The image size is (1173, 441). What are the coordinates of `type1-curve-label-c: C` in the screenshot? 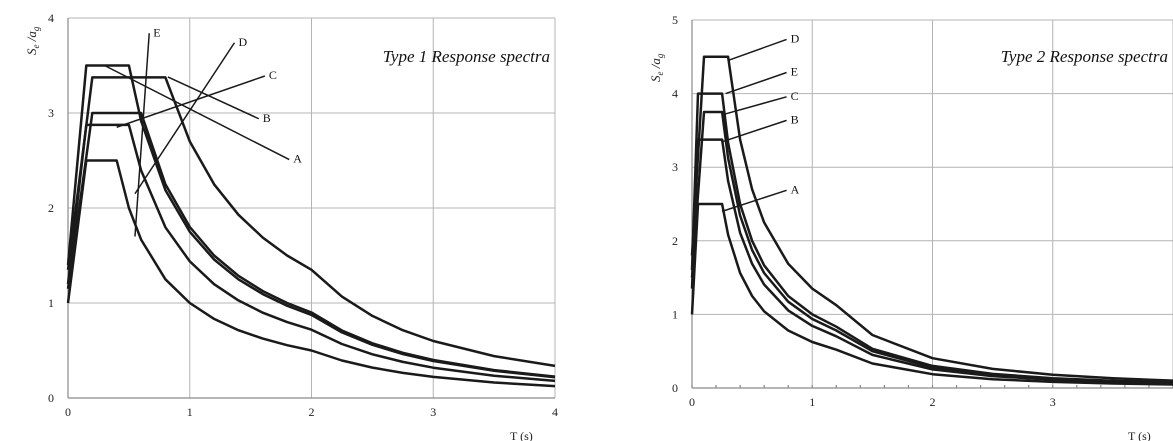 It's located at (273, 75).